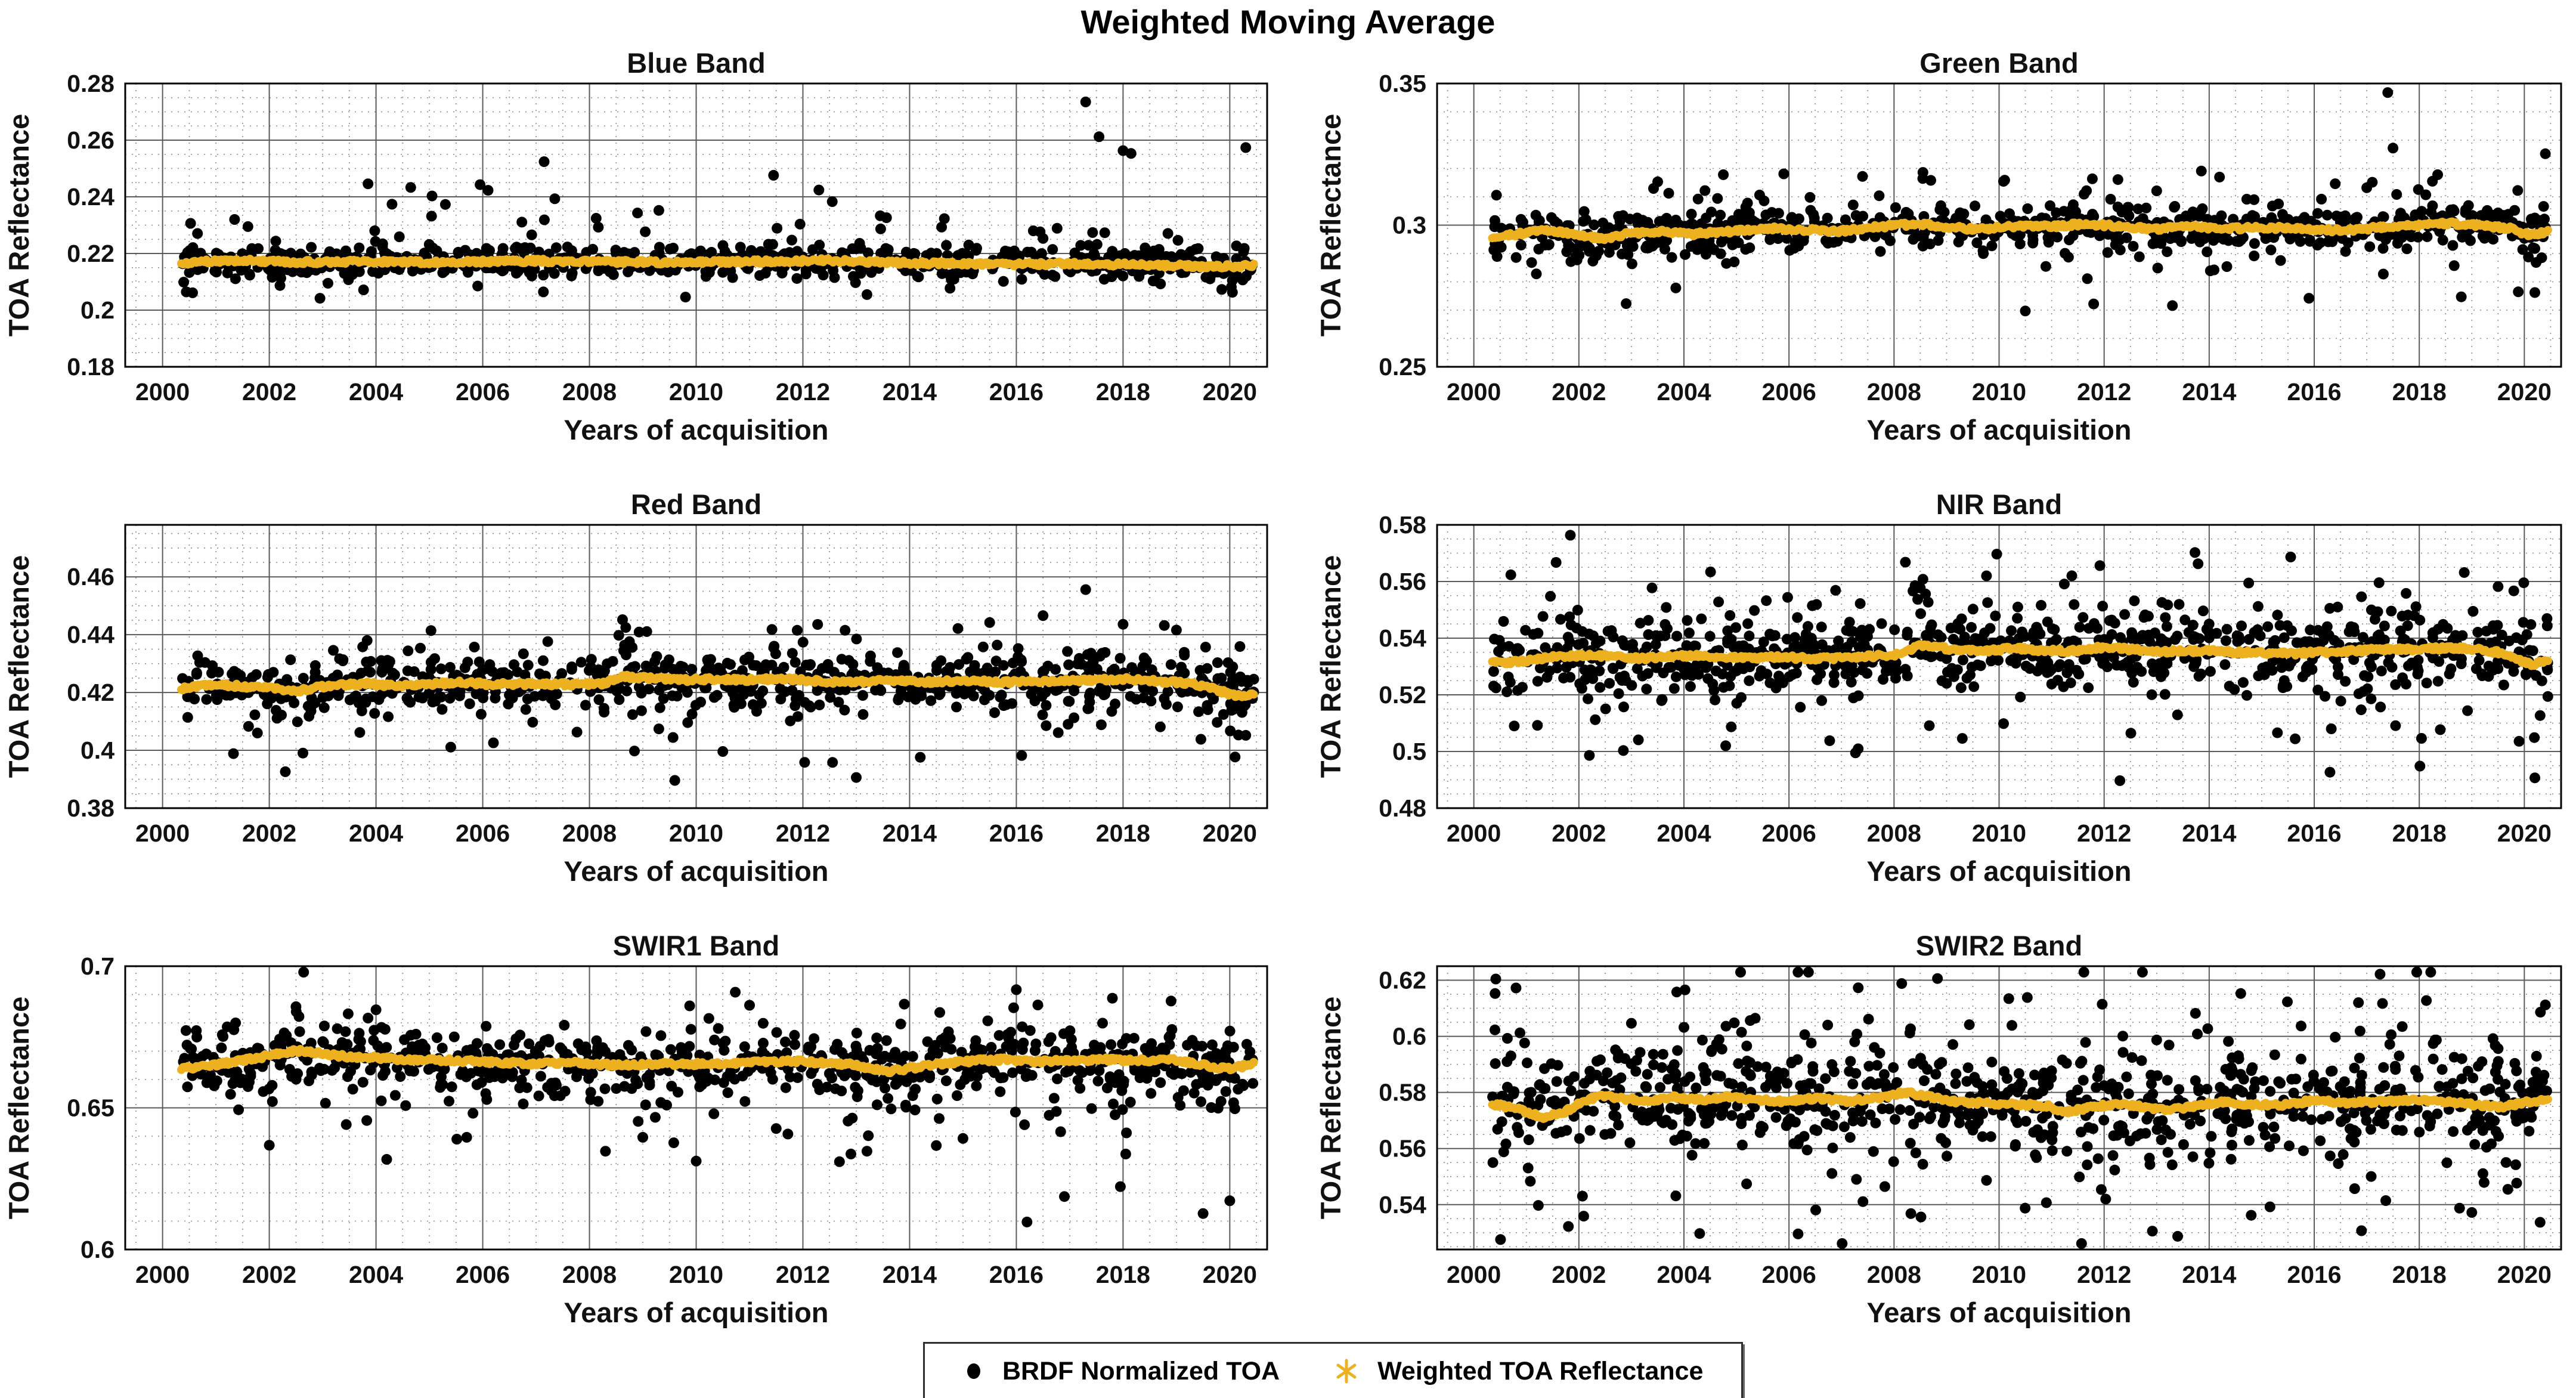 Image resolution: width=2576 pixels, height=1398 pixels. Describe the element at coordinates (91, 140) in the screenshot. I see `svg-text: 0.26` at that location.